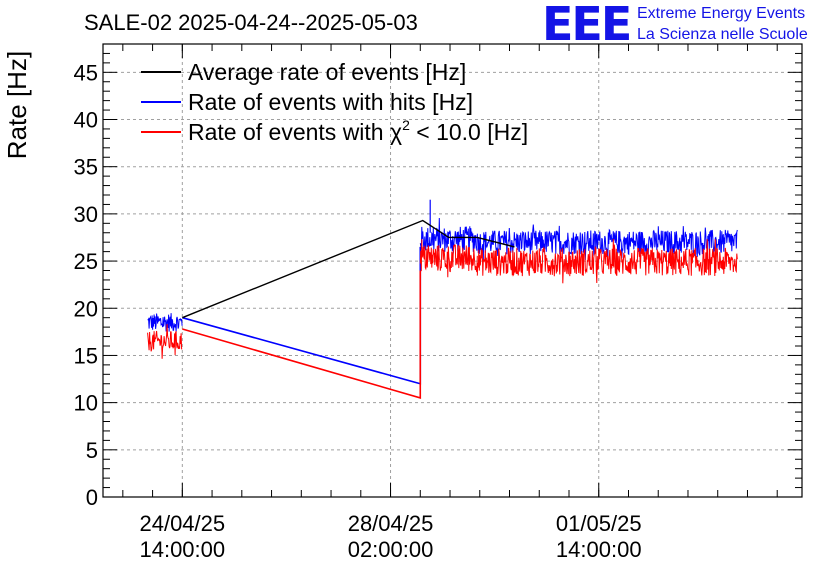 The height and width of the screenshot is (572, 836). What do you see at coordinates (391, 523) in the screenshot?
I see `x-tick-label-date: 28/04/25` at bounding box center [391, 523].